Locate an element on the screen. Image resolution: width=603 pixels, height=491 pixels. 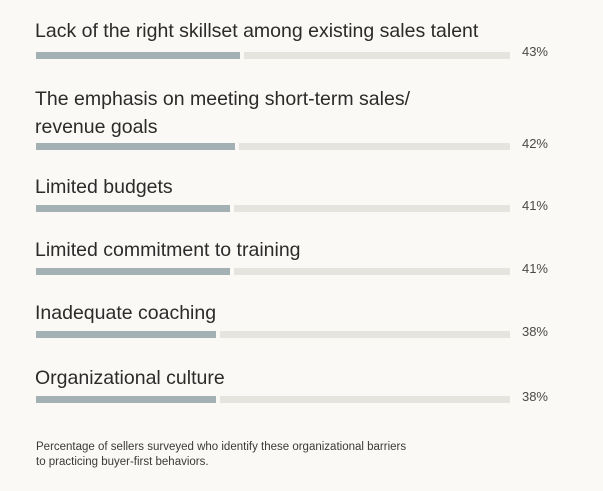
bar-category-label: Inadequate coaching is located at coordinates (126, 313).